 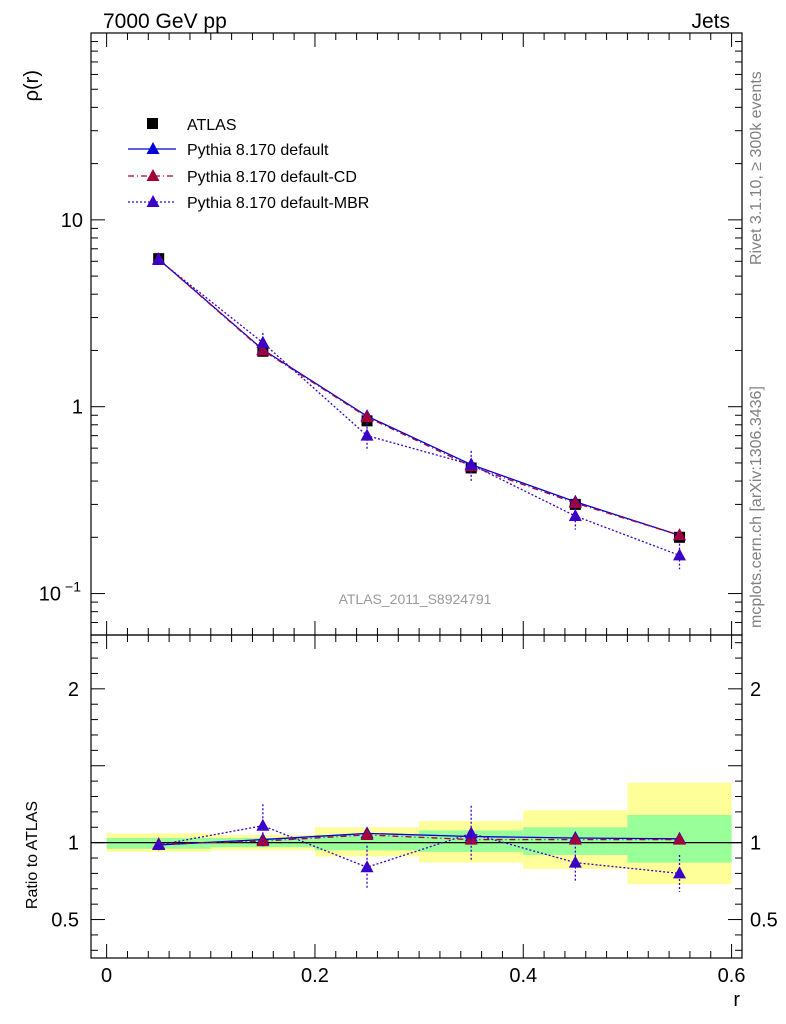 What do you see at coordinates (165, 21) in the screenshot?
I see `header-left: 7000 GeV pp` at bounding box center [165, 21].